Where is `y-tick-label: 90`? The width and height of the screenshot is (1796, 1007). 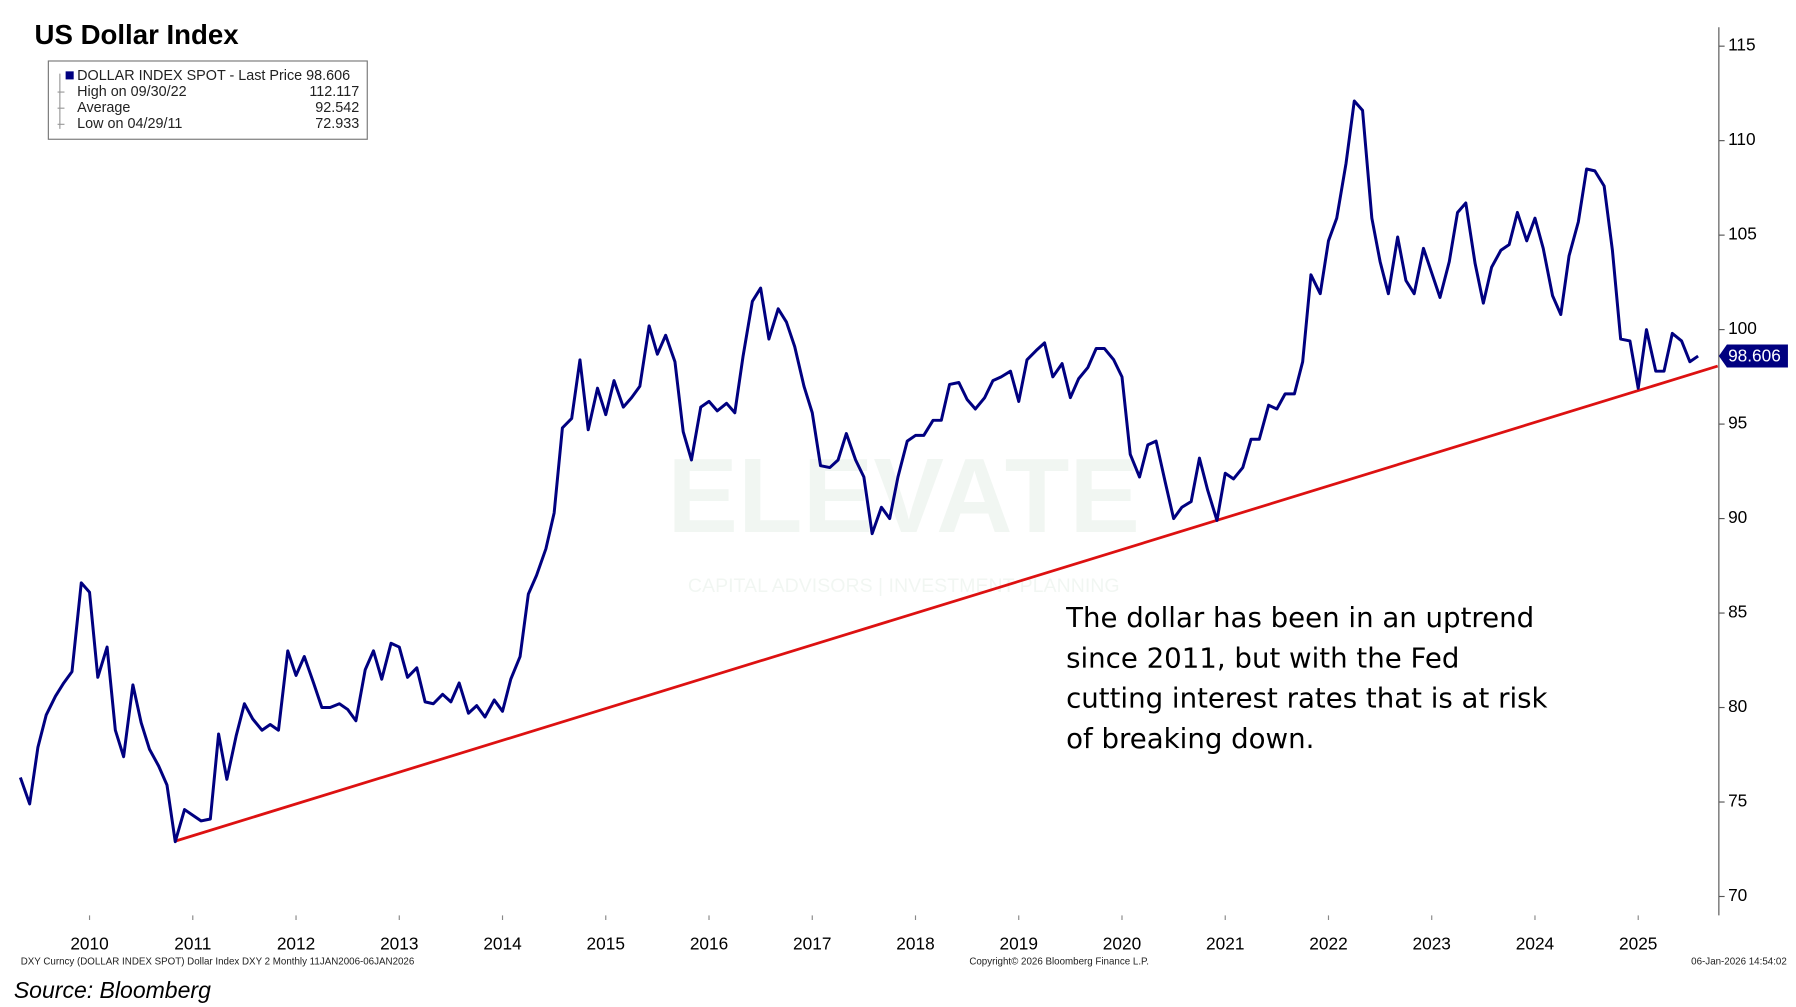
y-tick-label: 90 is located at coordinates (1737, 517).